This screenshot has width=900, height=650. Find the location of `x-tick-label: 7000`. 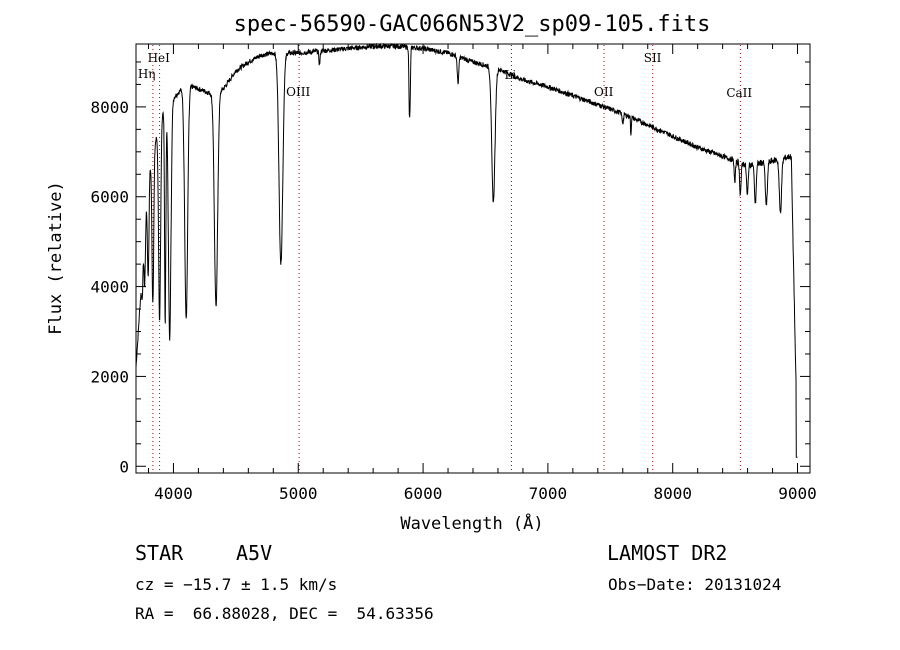

x-tick-label: 7000 is located at coordinates (548, 493).